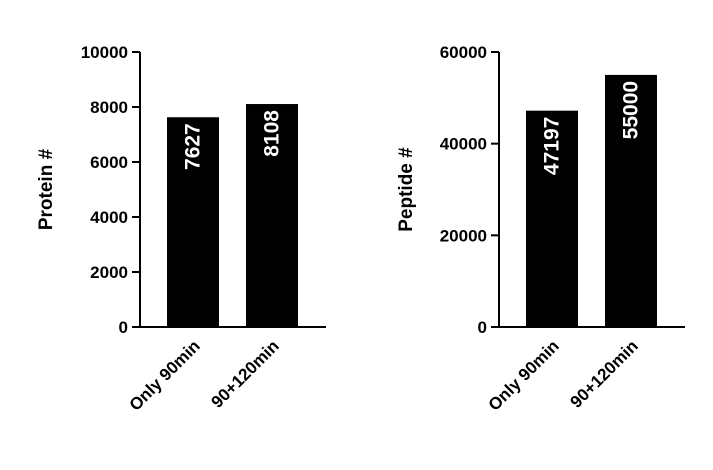 This screenshot has height=470, width=713. What do you see at coordinates (272, 133) in the screenshot?
I see `bar-value-label: 8108` at bounding box center [272, 133].